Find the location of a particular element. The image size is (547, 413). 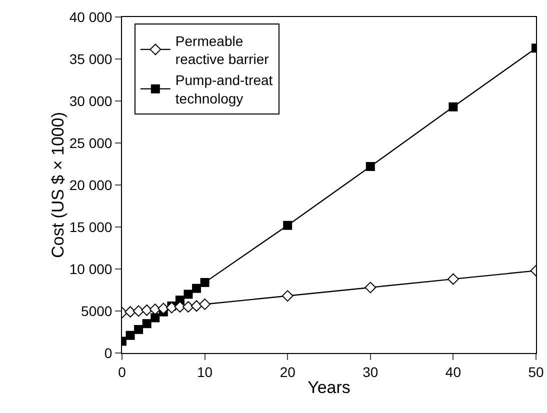

y-axis-title: Cost (US $ × 1000) is located at coordinates (58, 185).